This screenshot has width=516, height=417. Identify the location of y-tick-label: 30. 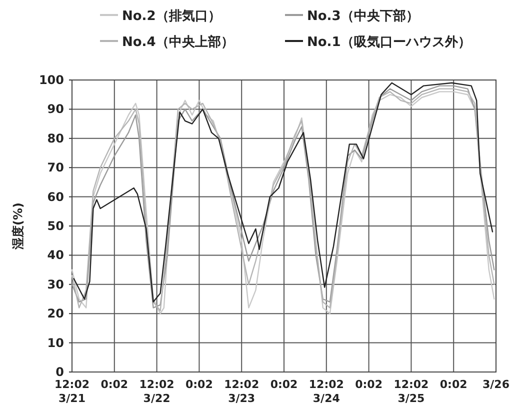
(55, 284).